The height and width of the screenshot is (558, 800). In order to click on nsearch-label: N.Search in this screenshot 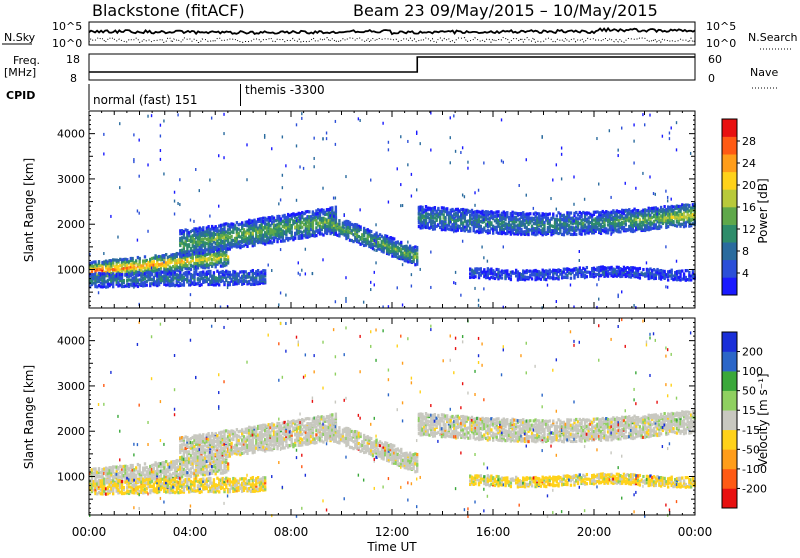, I will do `click(773, 37)`.